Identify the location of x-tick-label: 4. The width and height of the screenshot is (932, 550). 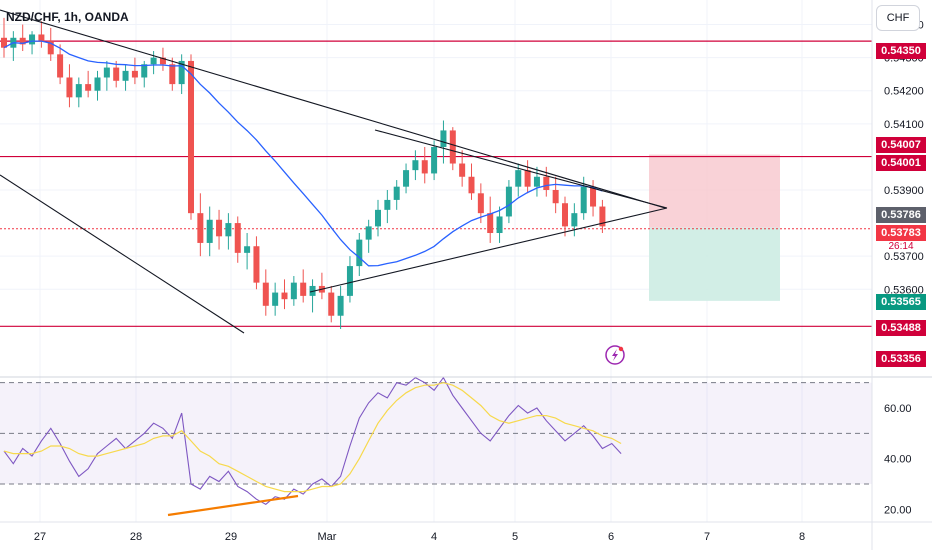
(434, 537).